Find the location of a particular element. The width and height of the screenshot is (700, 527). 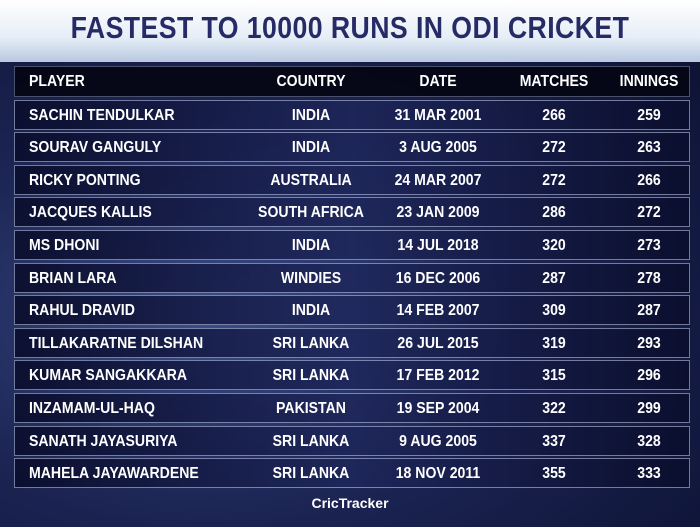

table-cell: 19 SEP 2004 is located at coordinates (438, 408).